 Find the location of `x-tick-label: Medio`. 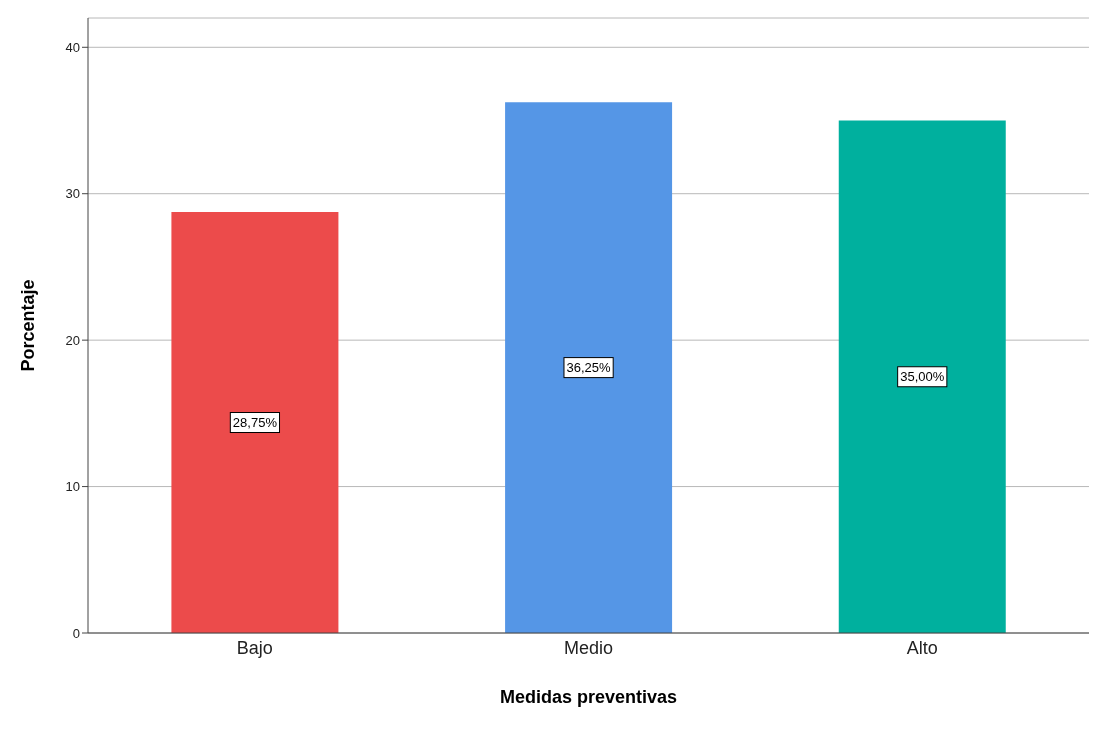

x-tick-label: Medio is located at coordinates (588, 647).